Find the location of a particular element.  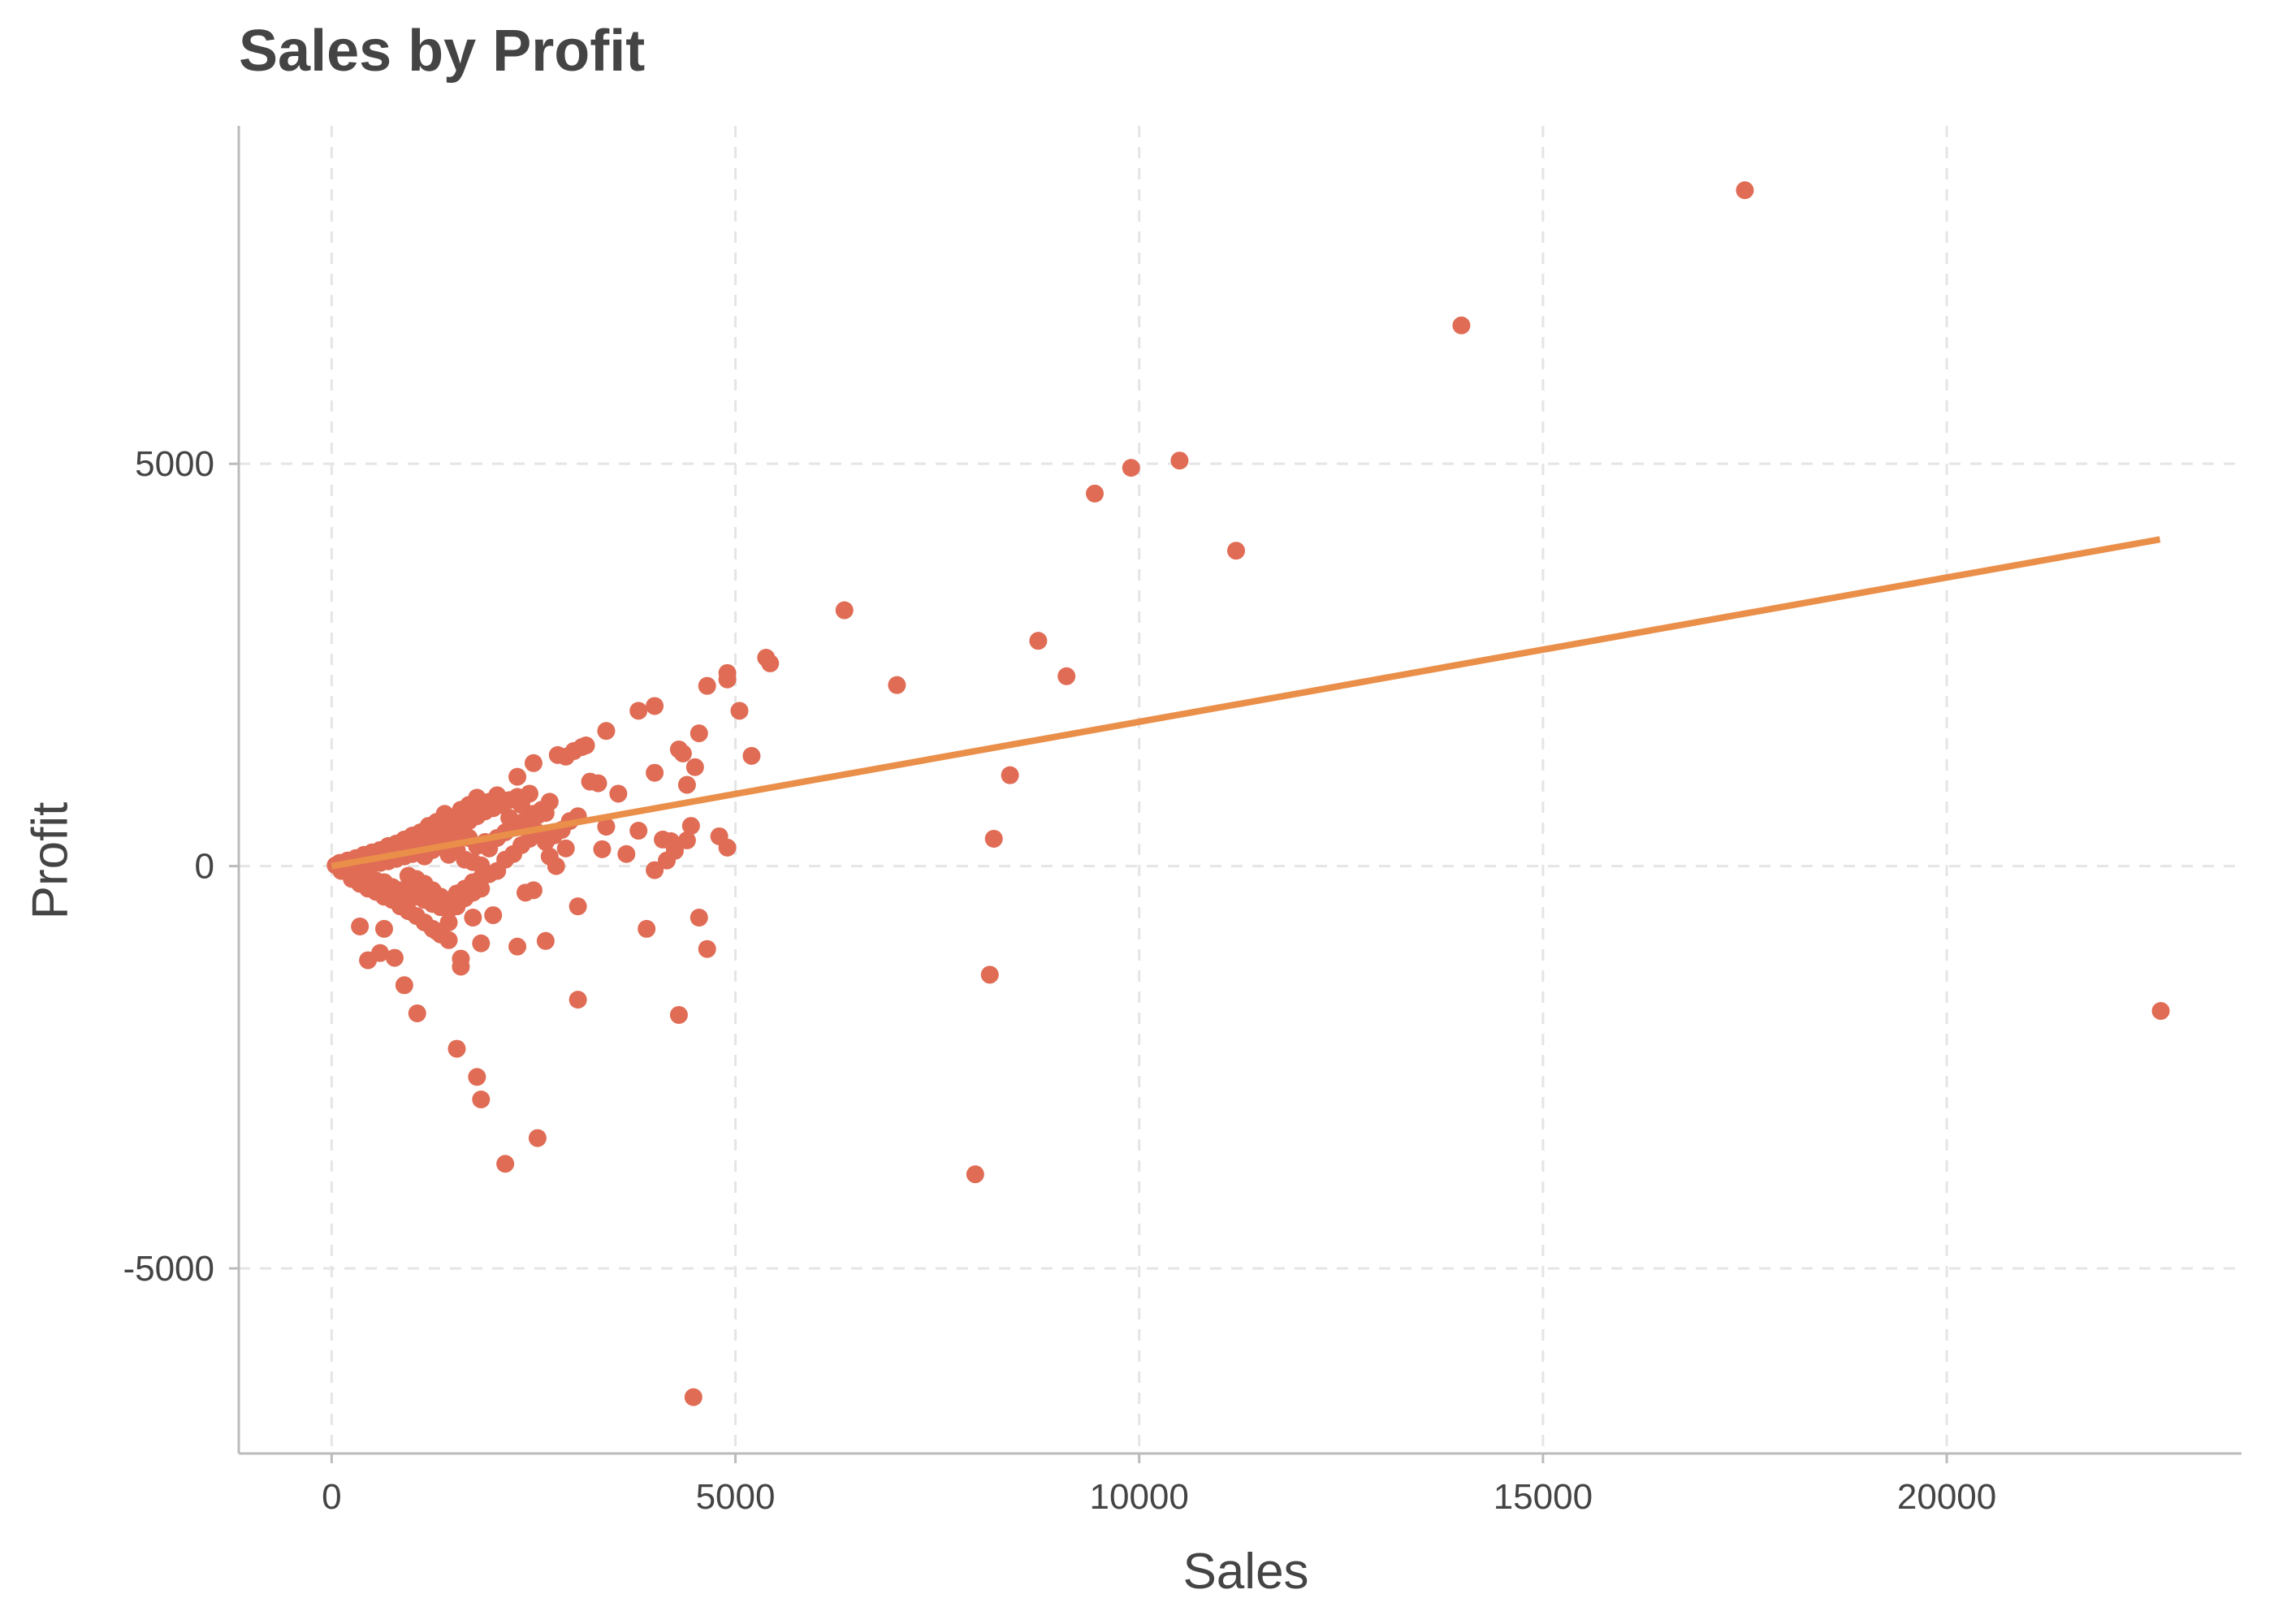

x-tick-label: 0 is located at coordinates (331, 1497).